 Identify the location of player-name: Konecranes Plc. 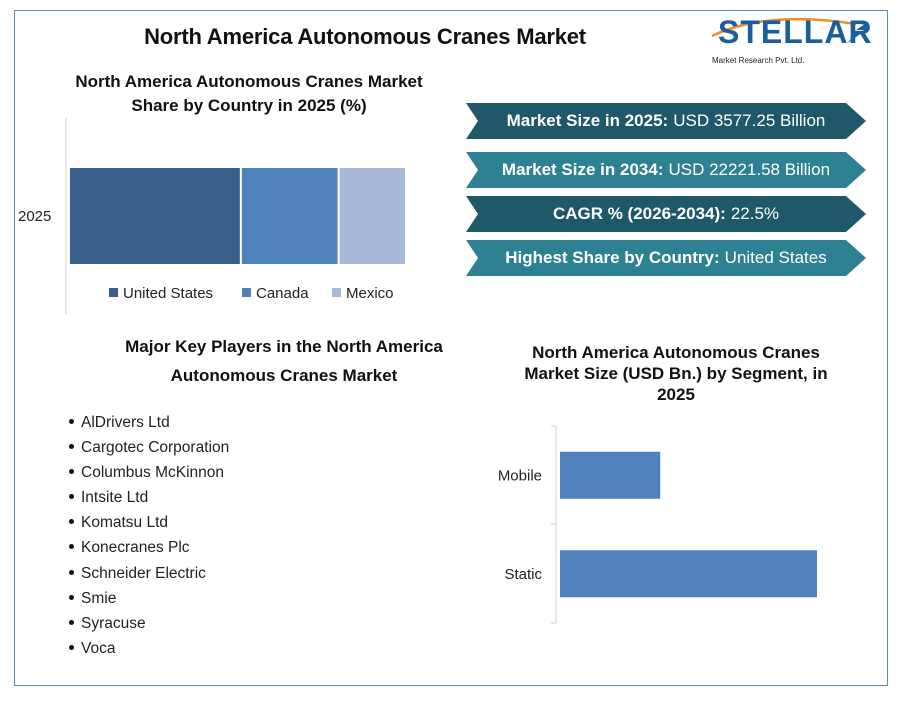
(135, 548).